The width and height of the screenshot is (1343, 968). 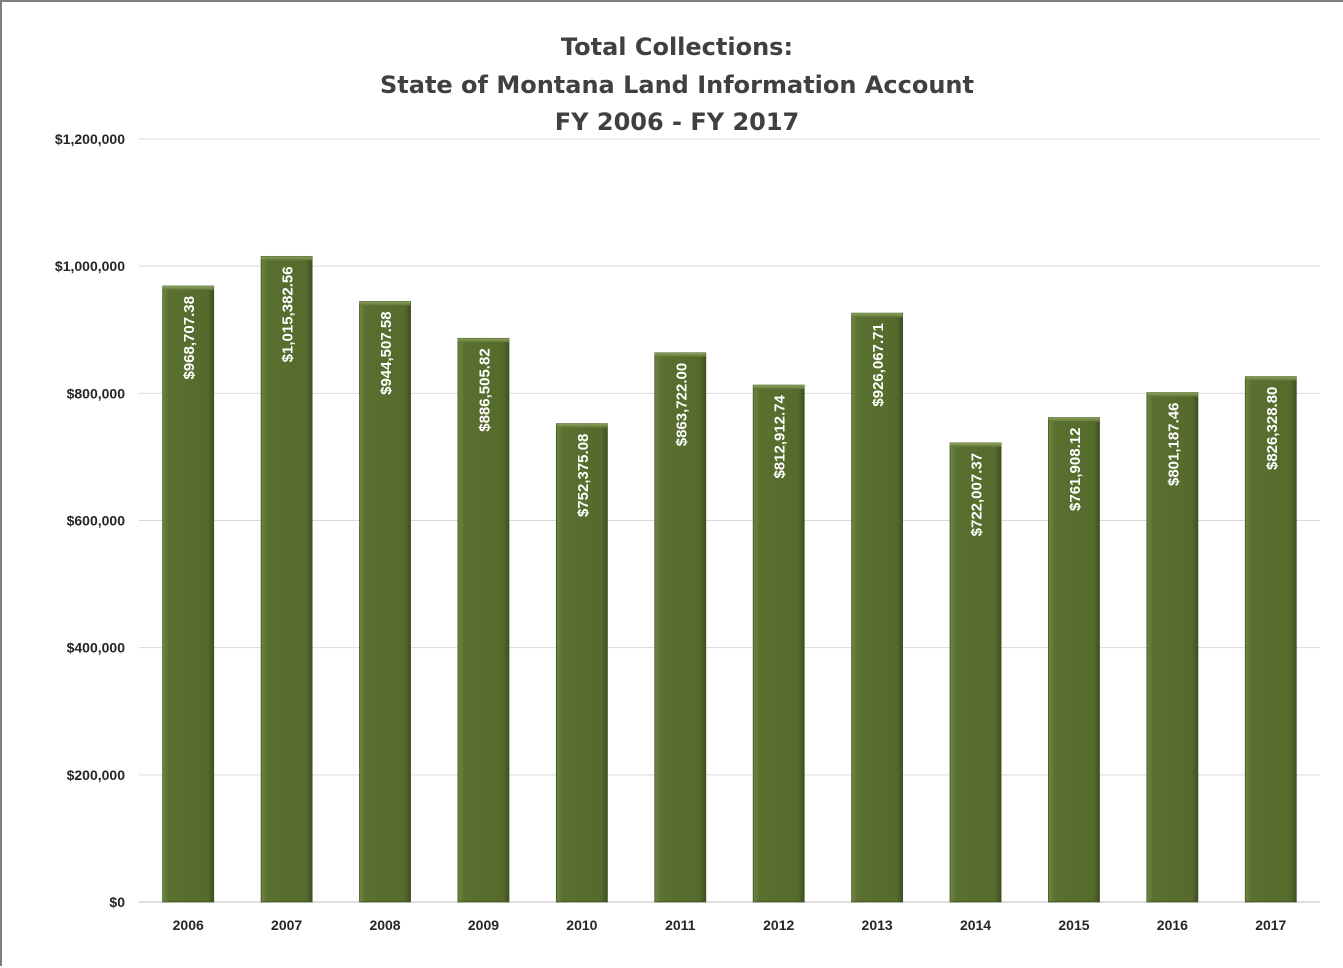 What do you see at coordinates (583, 475) in the screenshot?
I see `data-label: $752,375.08` at bounding box center [583, 475].